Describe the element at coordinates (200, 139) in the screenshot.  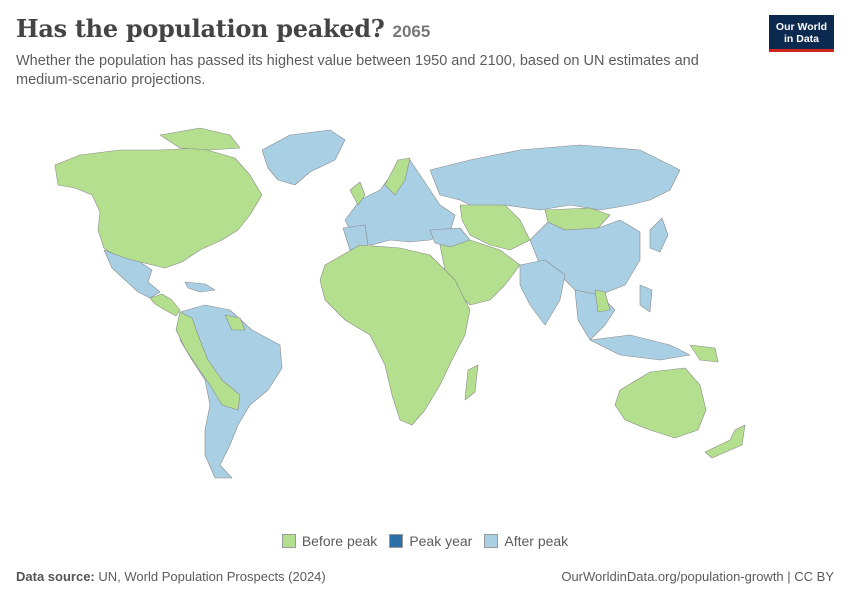
I see `region-arctic-islands` at that location.